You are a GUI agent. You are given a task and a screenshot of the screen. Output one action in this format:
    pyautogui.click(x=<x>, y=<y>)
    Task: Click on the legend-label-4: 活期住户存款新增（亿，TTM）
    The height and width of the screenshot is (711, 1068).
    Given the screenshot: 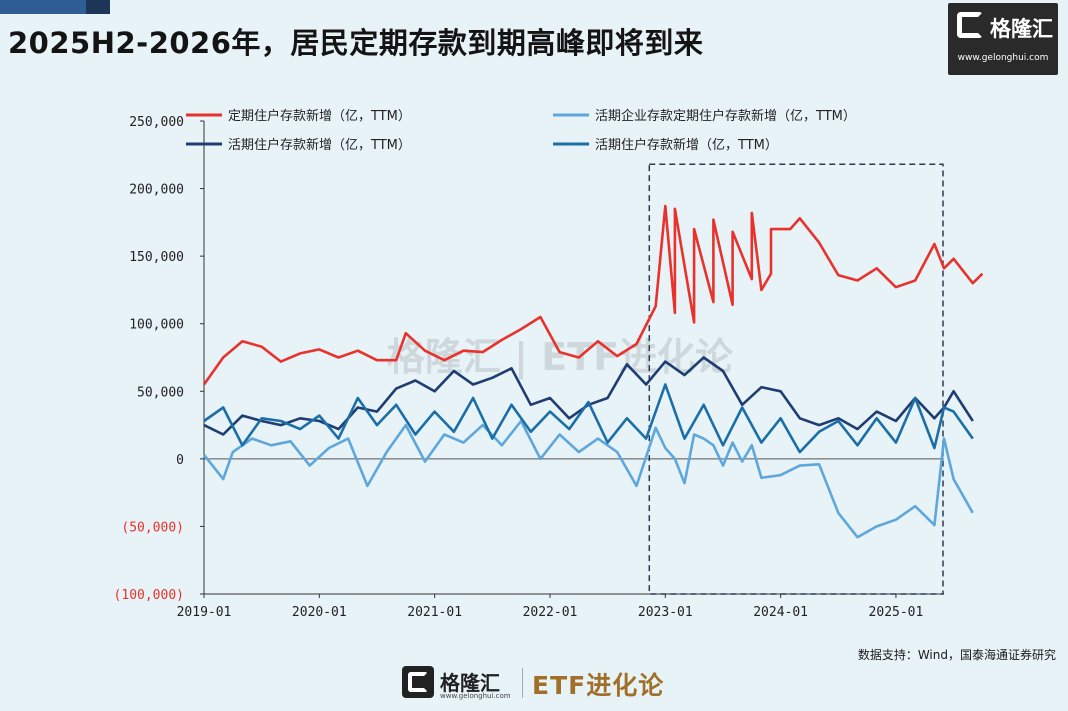 What is the action you would take?
    pyautogui.click(x=686, y=145)
    